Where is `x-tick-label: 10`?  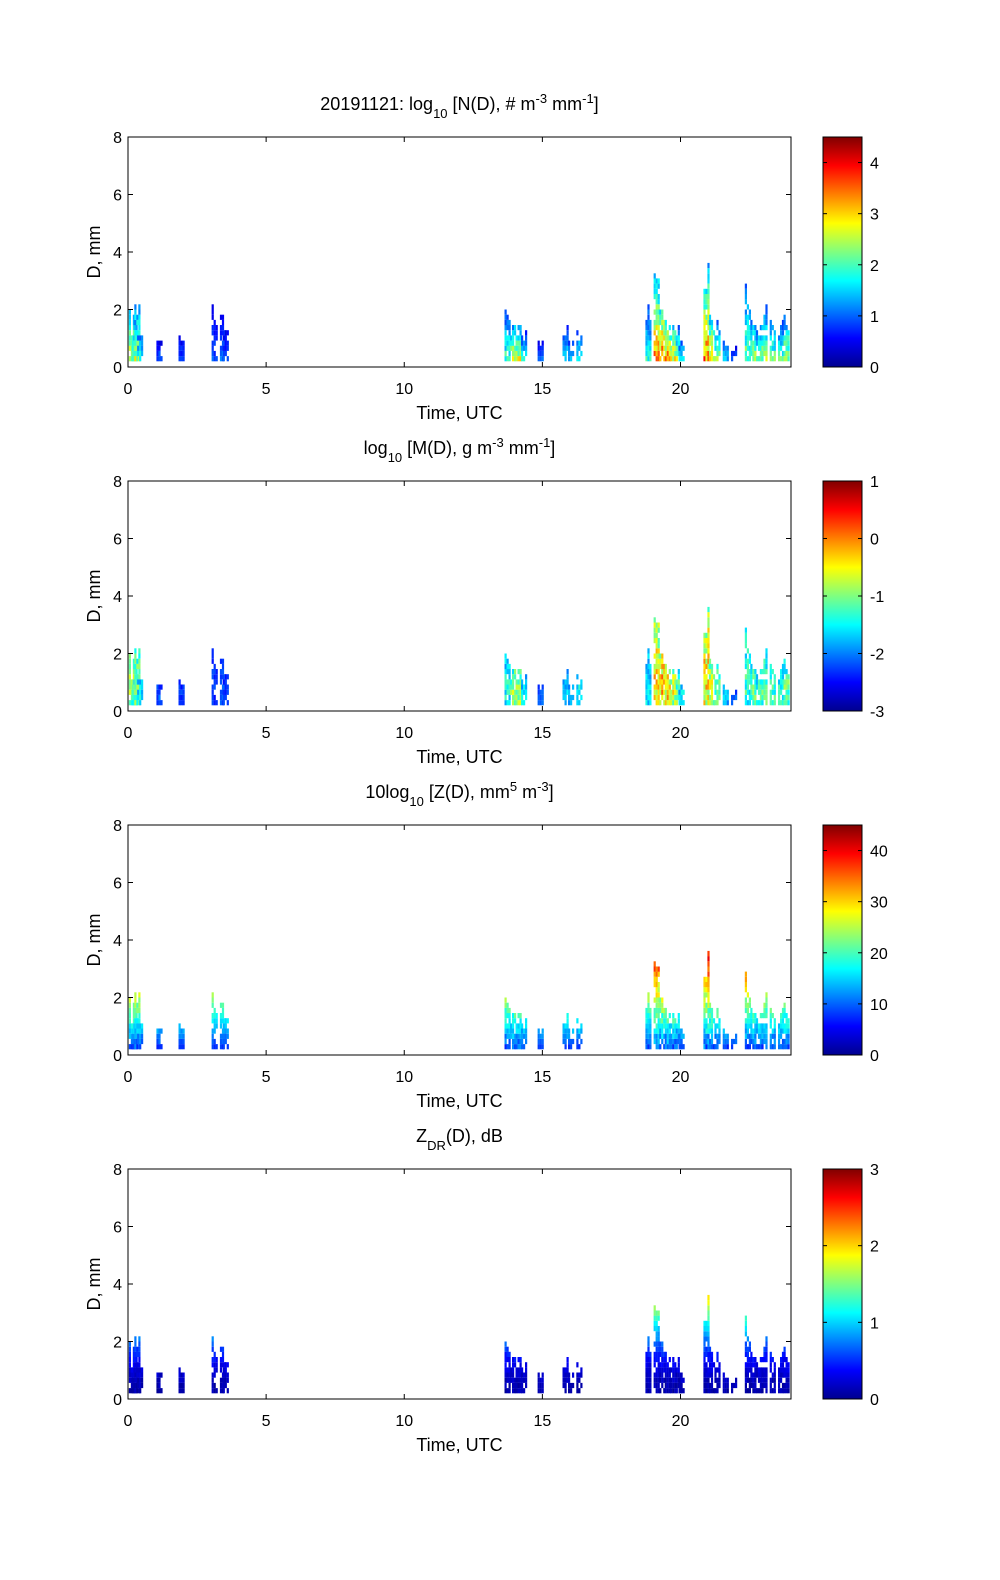
x-tick-label: 10 is located at coordinates (404, 733).